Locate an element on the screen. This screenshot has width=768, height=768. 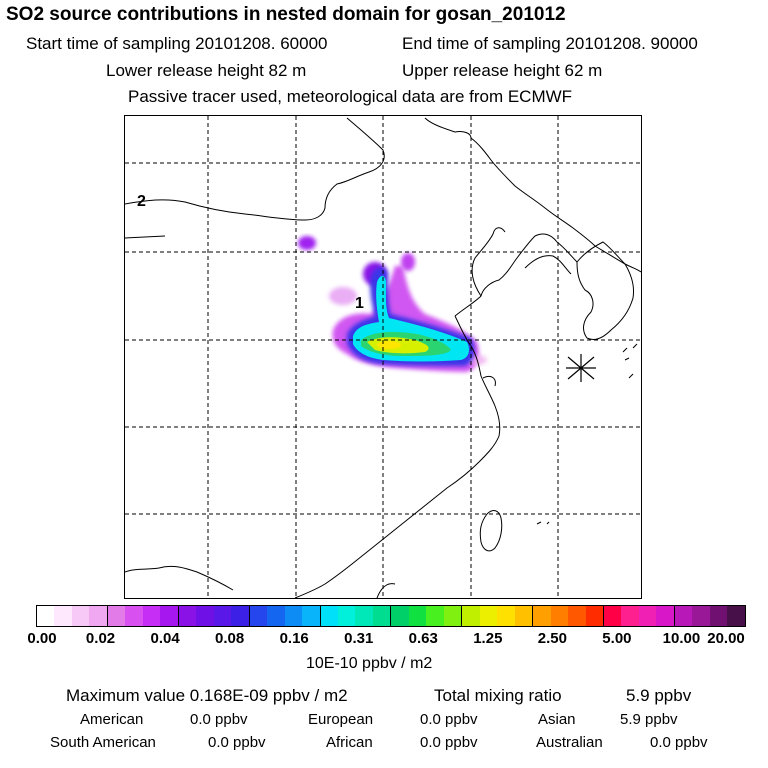
colorbar-tick-label: 0.02 is located at coordinates (100, 638).